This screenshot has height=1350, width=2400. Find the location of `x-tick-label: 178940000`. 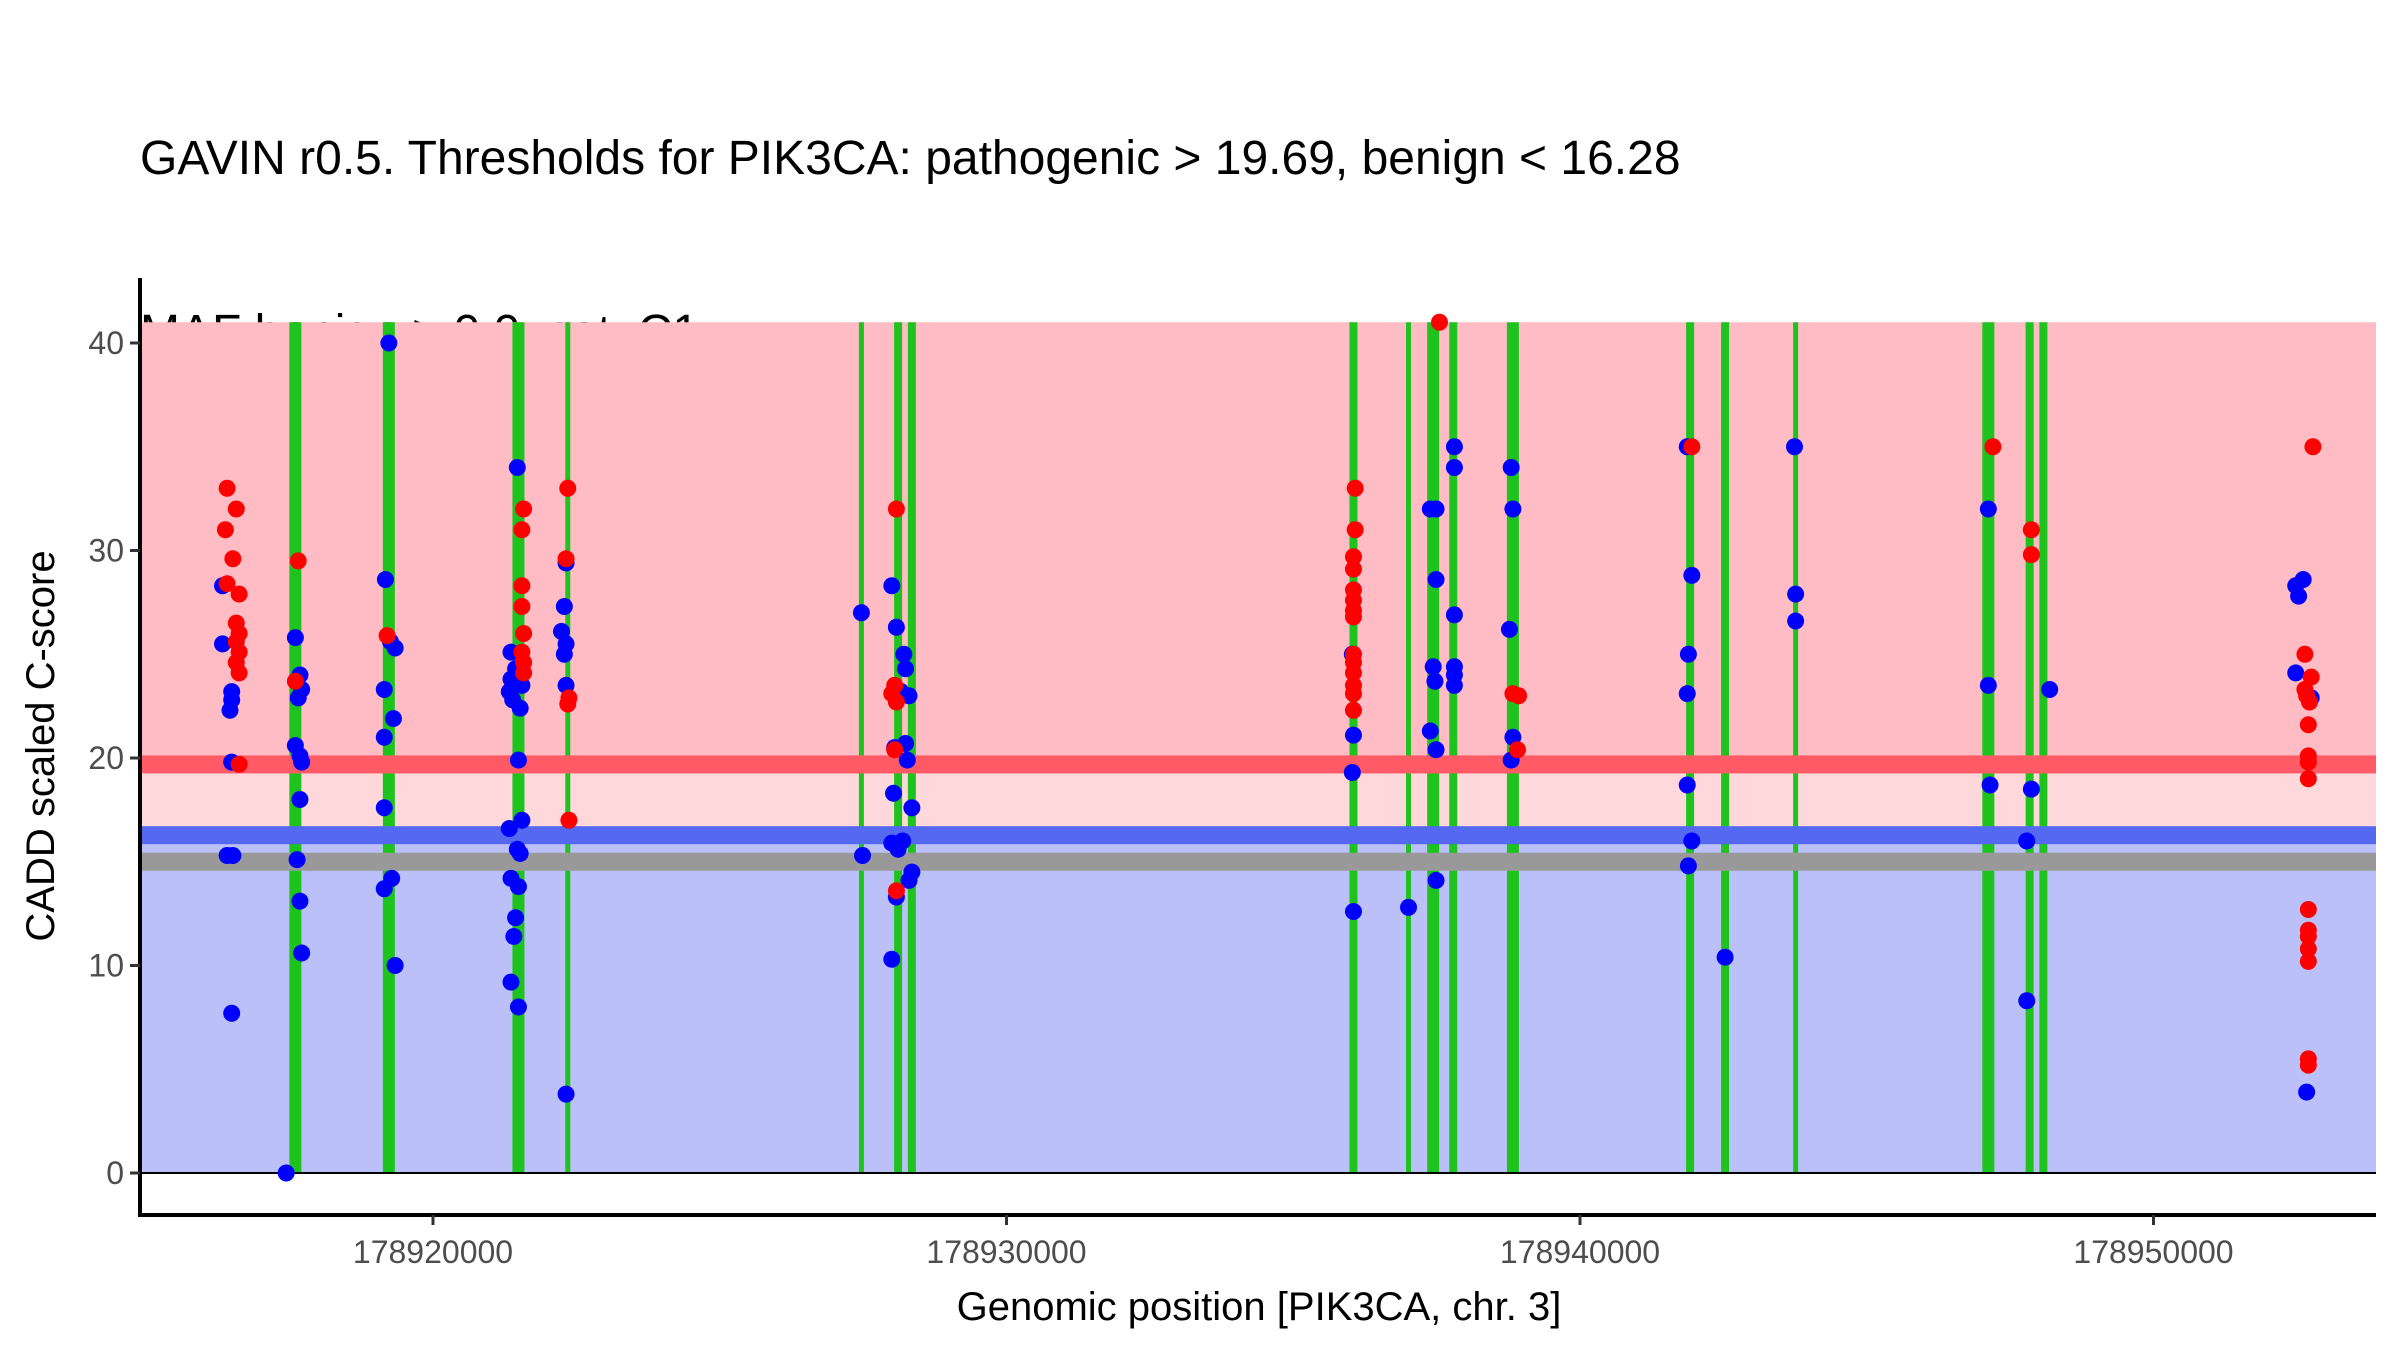

x-tick-label: 178940000 is located at coordinates (1580, 1252).